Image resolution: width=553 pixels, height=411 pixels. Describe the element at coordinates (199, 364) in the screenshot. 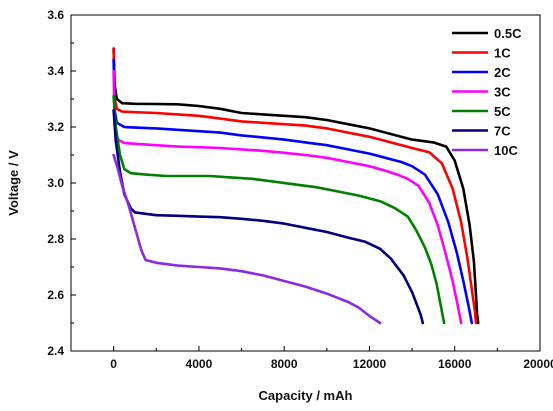

I see `x-tick-label: 4000` at that location.